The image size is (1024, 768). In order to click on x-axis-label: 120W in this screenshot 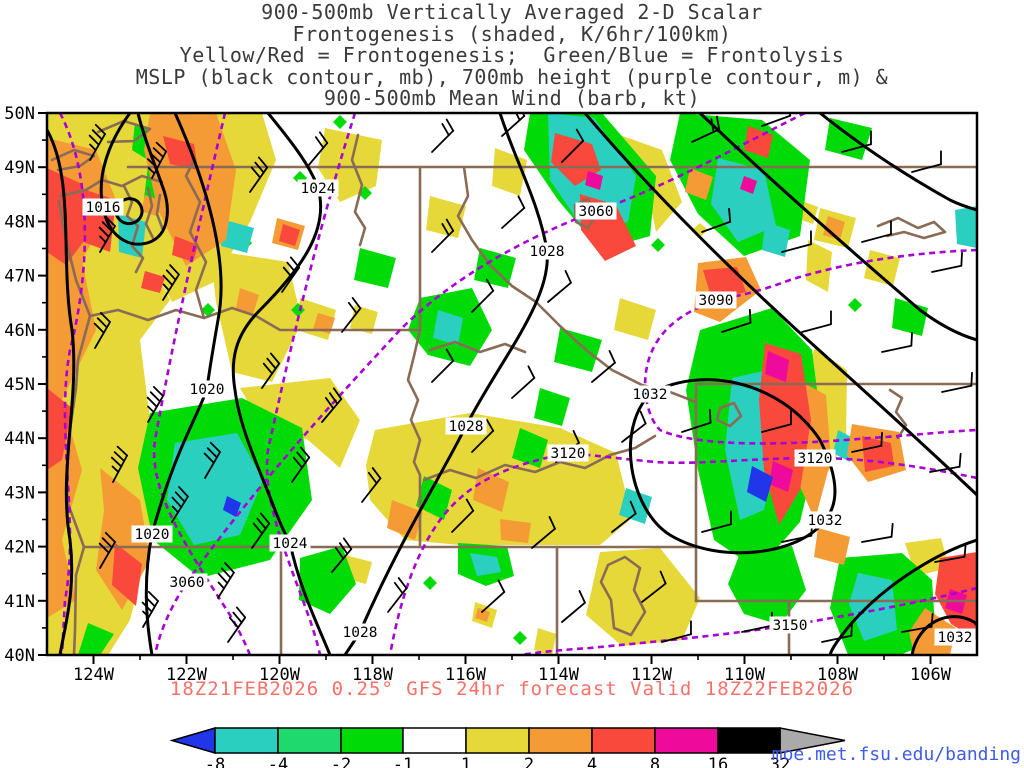, I will do `click(280, 675)`.